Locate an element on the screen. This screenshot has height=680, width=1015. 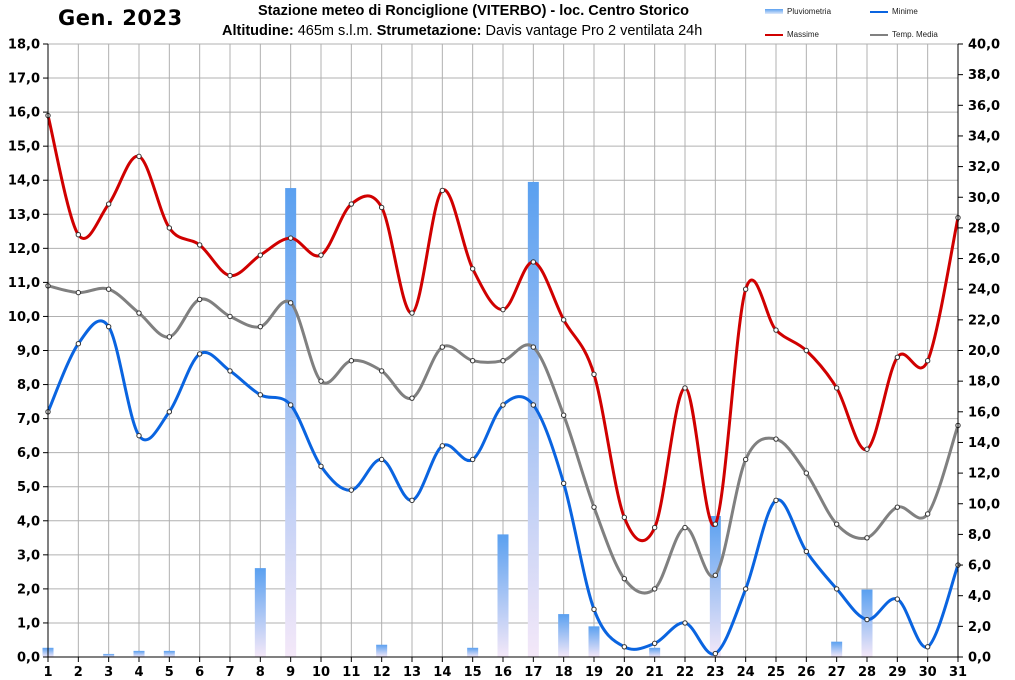
right-tick-label: 8,0 is located at coordinates (979, 535).